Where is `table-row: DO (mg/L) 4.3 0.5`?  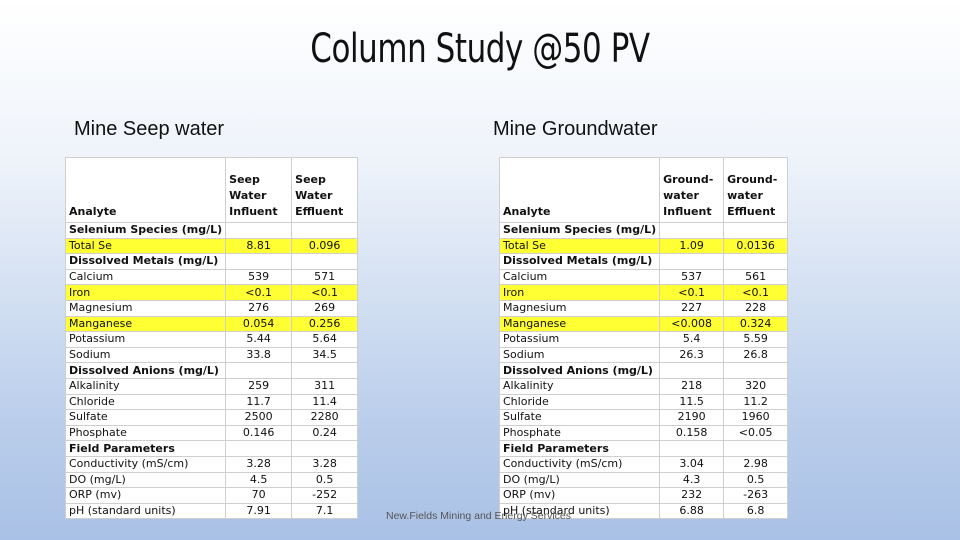 table-row: DO (mg/L) 4.3 0.5 is located at coordinates (643, 480).